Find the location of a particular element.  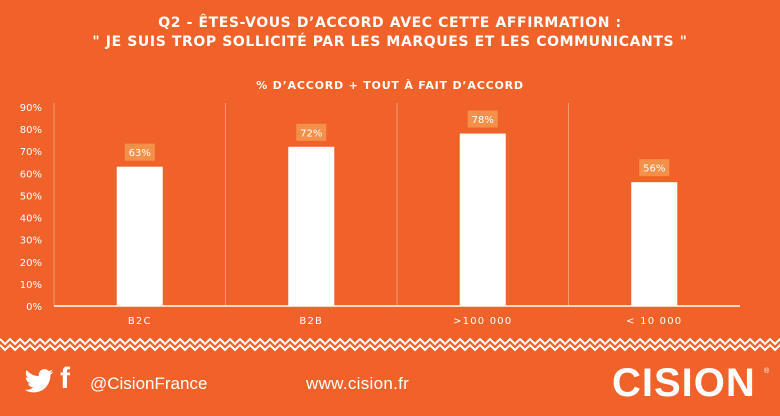

y-tick-label: 60% is located at coordinates (31, 174).